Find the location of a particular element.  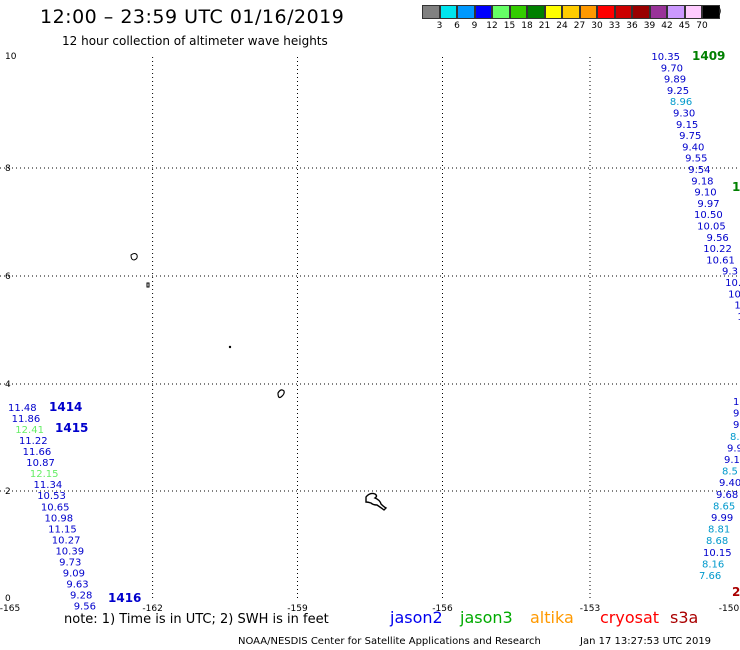

y-tick-label: 6 is located at coordinates (8, 277).